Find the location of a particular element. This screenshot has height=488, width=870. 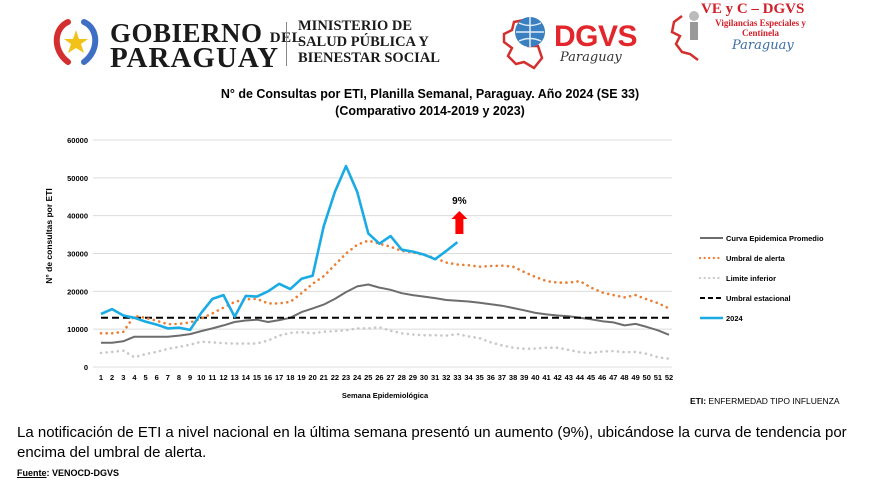

x-tick-label: 20 is located at coordinates (312, 377).